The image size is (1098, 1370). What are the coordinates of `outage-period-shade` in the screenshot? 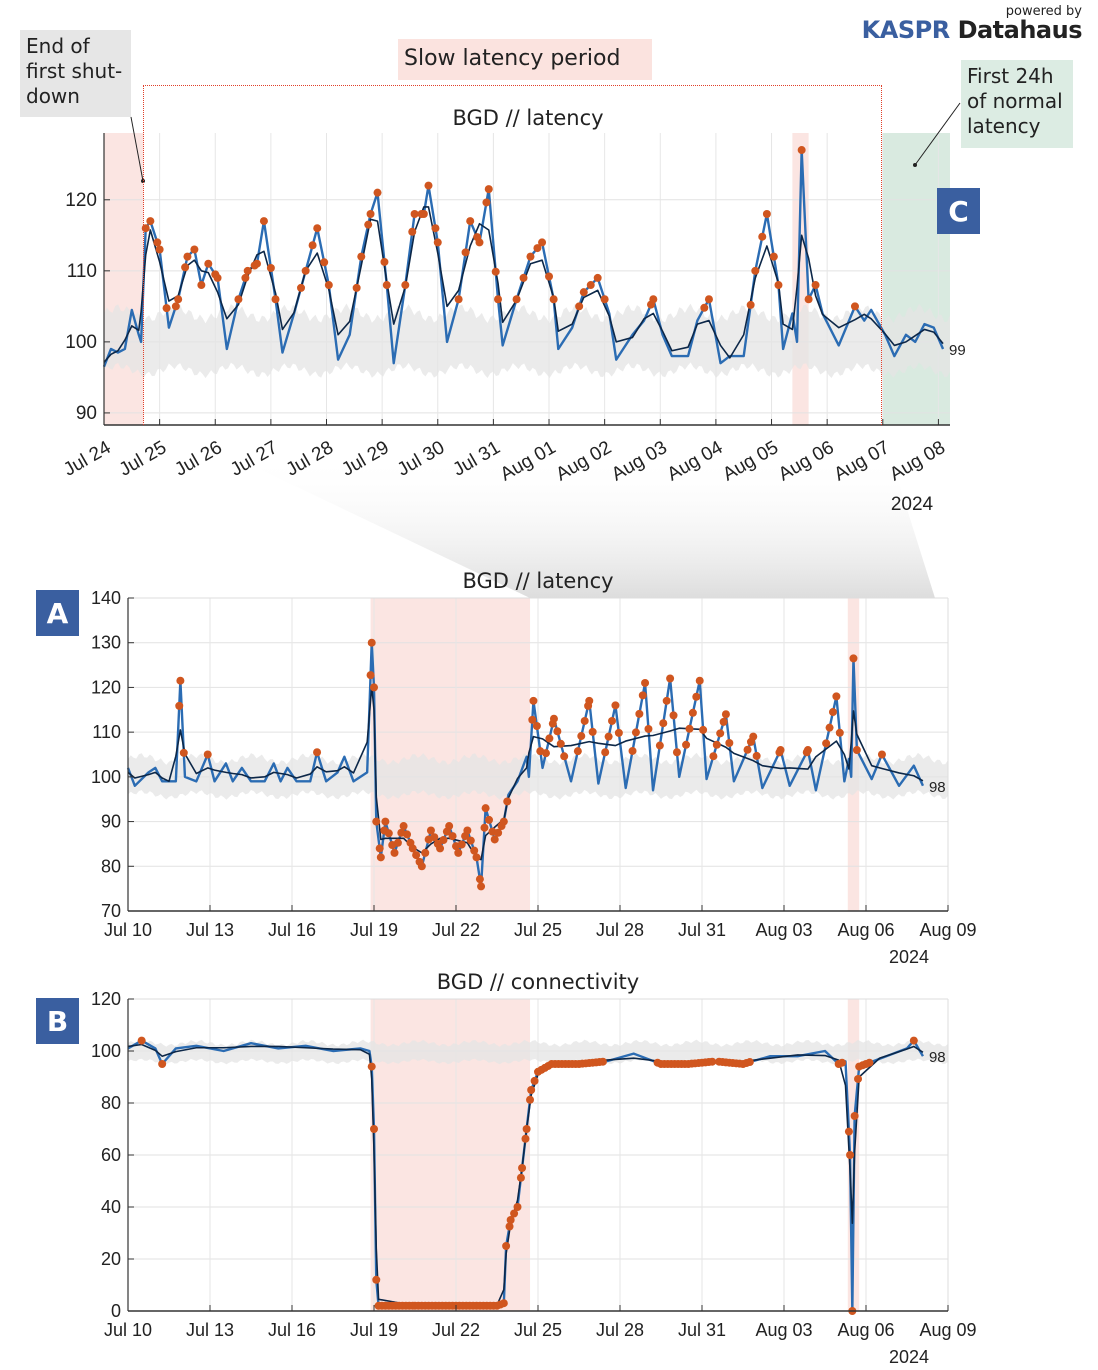 It's located at (853, 754).